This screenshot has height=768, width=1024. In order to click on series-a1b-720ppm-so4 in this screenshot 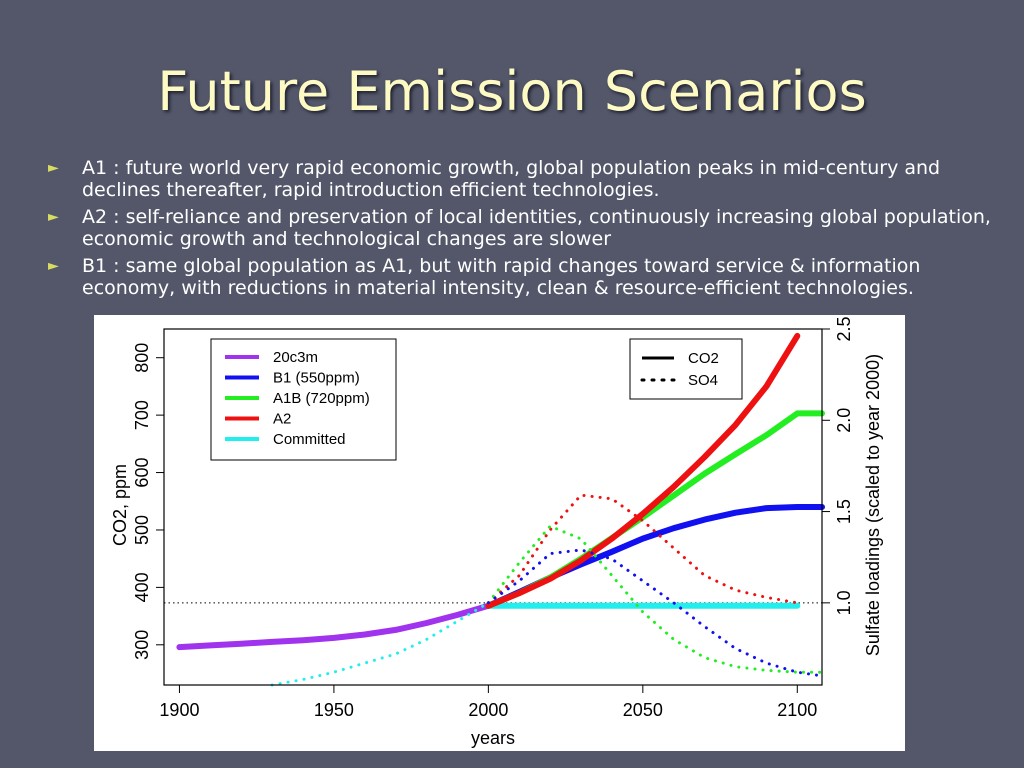, I will do `click(655, 599)`.